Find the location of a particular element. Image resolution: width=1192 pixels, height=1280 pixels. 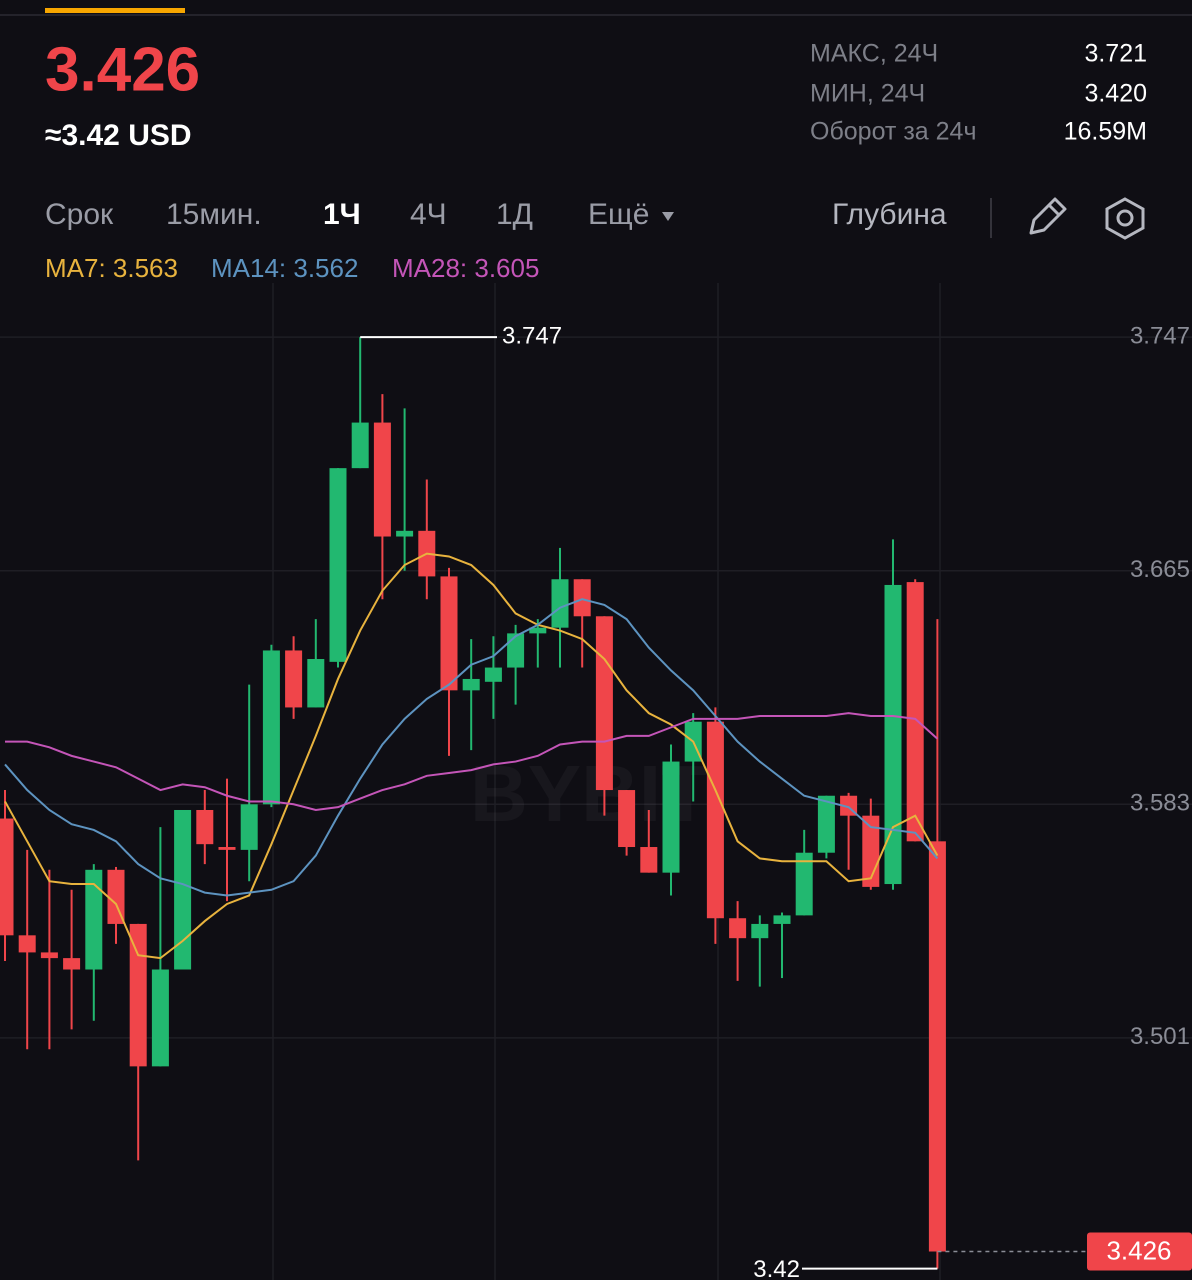

timeframe-tab: 1Ч is located at coordinates (342, 214).